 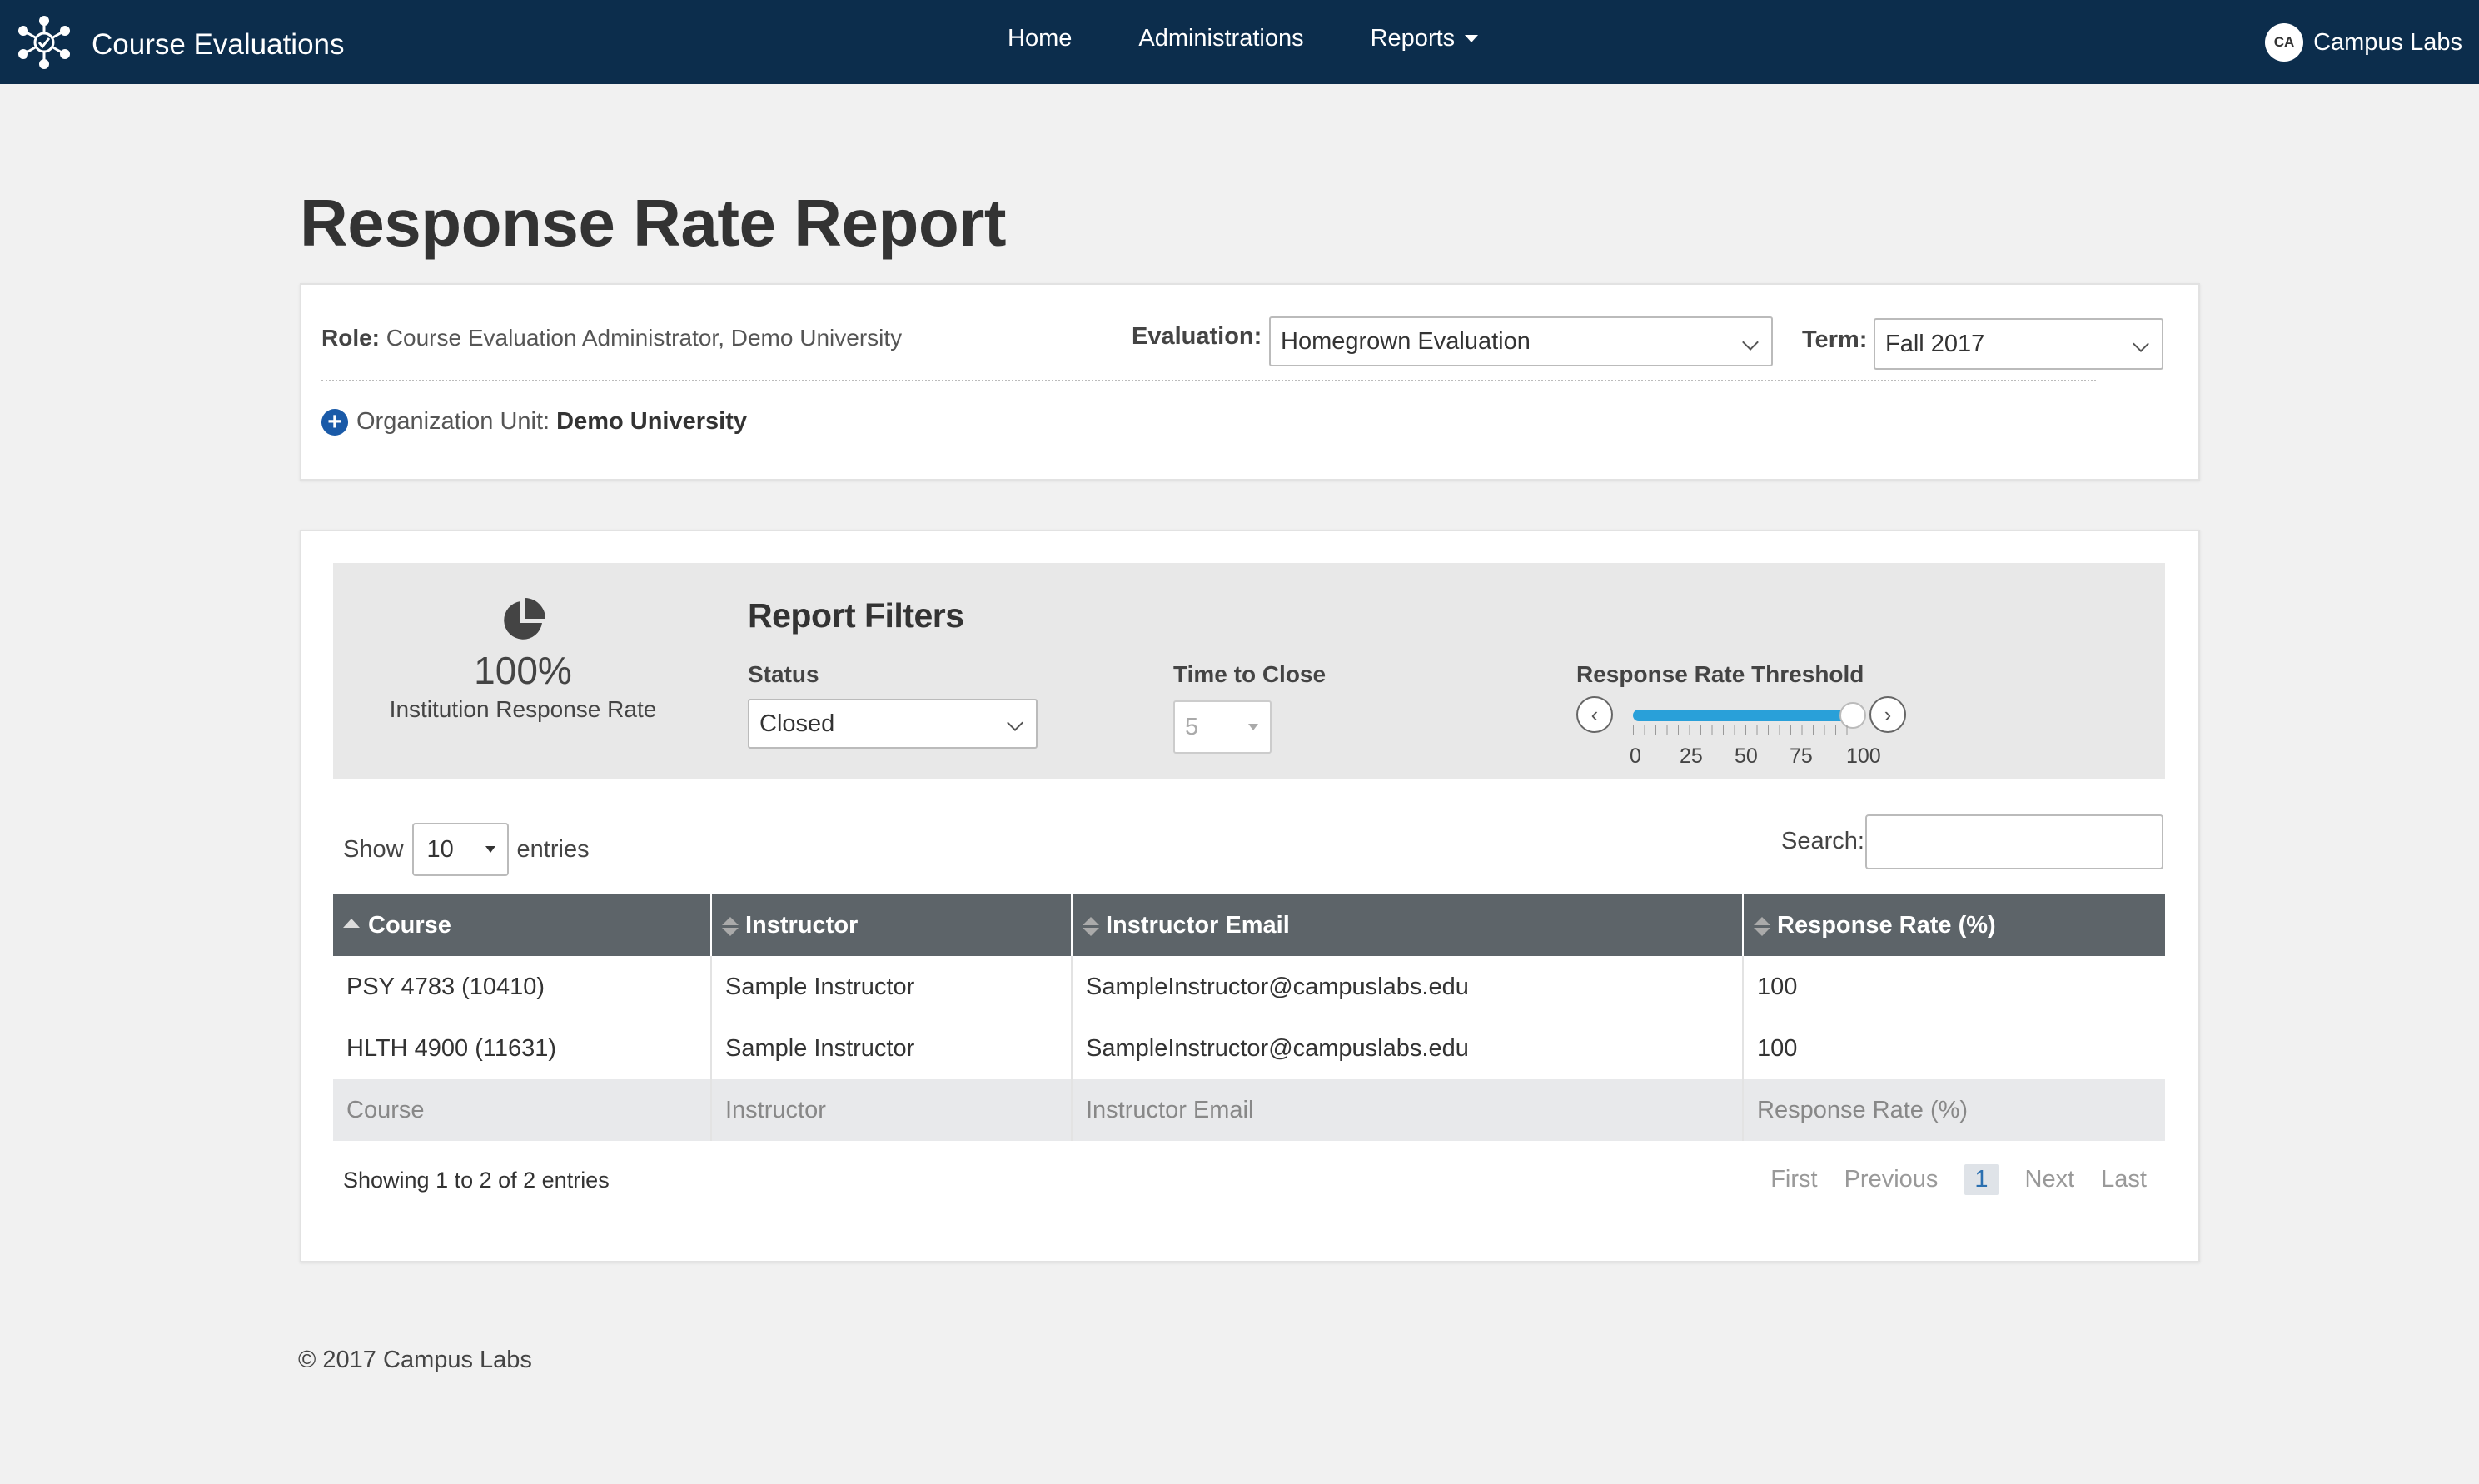 What do you see at coordinates (1745, 730) in the screenshot?
I see `slider-ticks` at bounding box center [1745, 730].